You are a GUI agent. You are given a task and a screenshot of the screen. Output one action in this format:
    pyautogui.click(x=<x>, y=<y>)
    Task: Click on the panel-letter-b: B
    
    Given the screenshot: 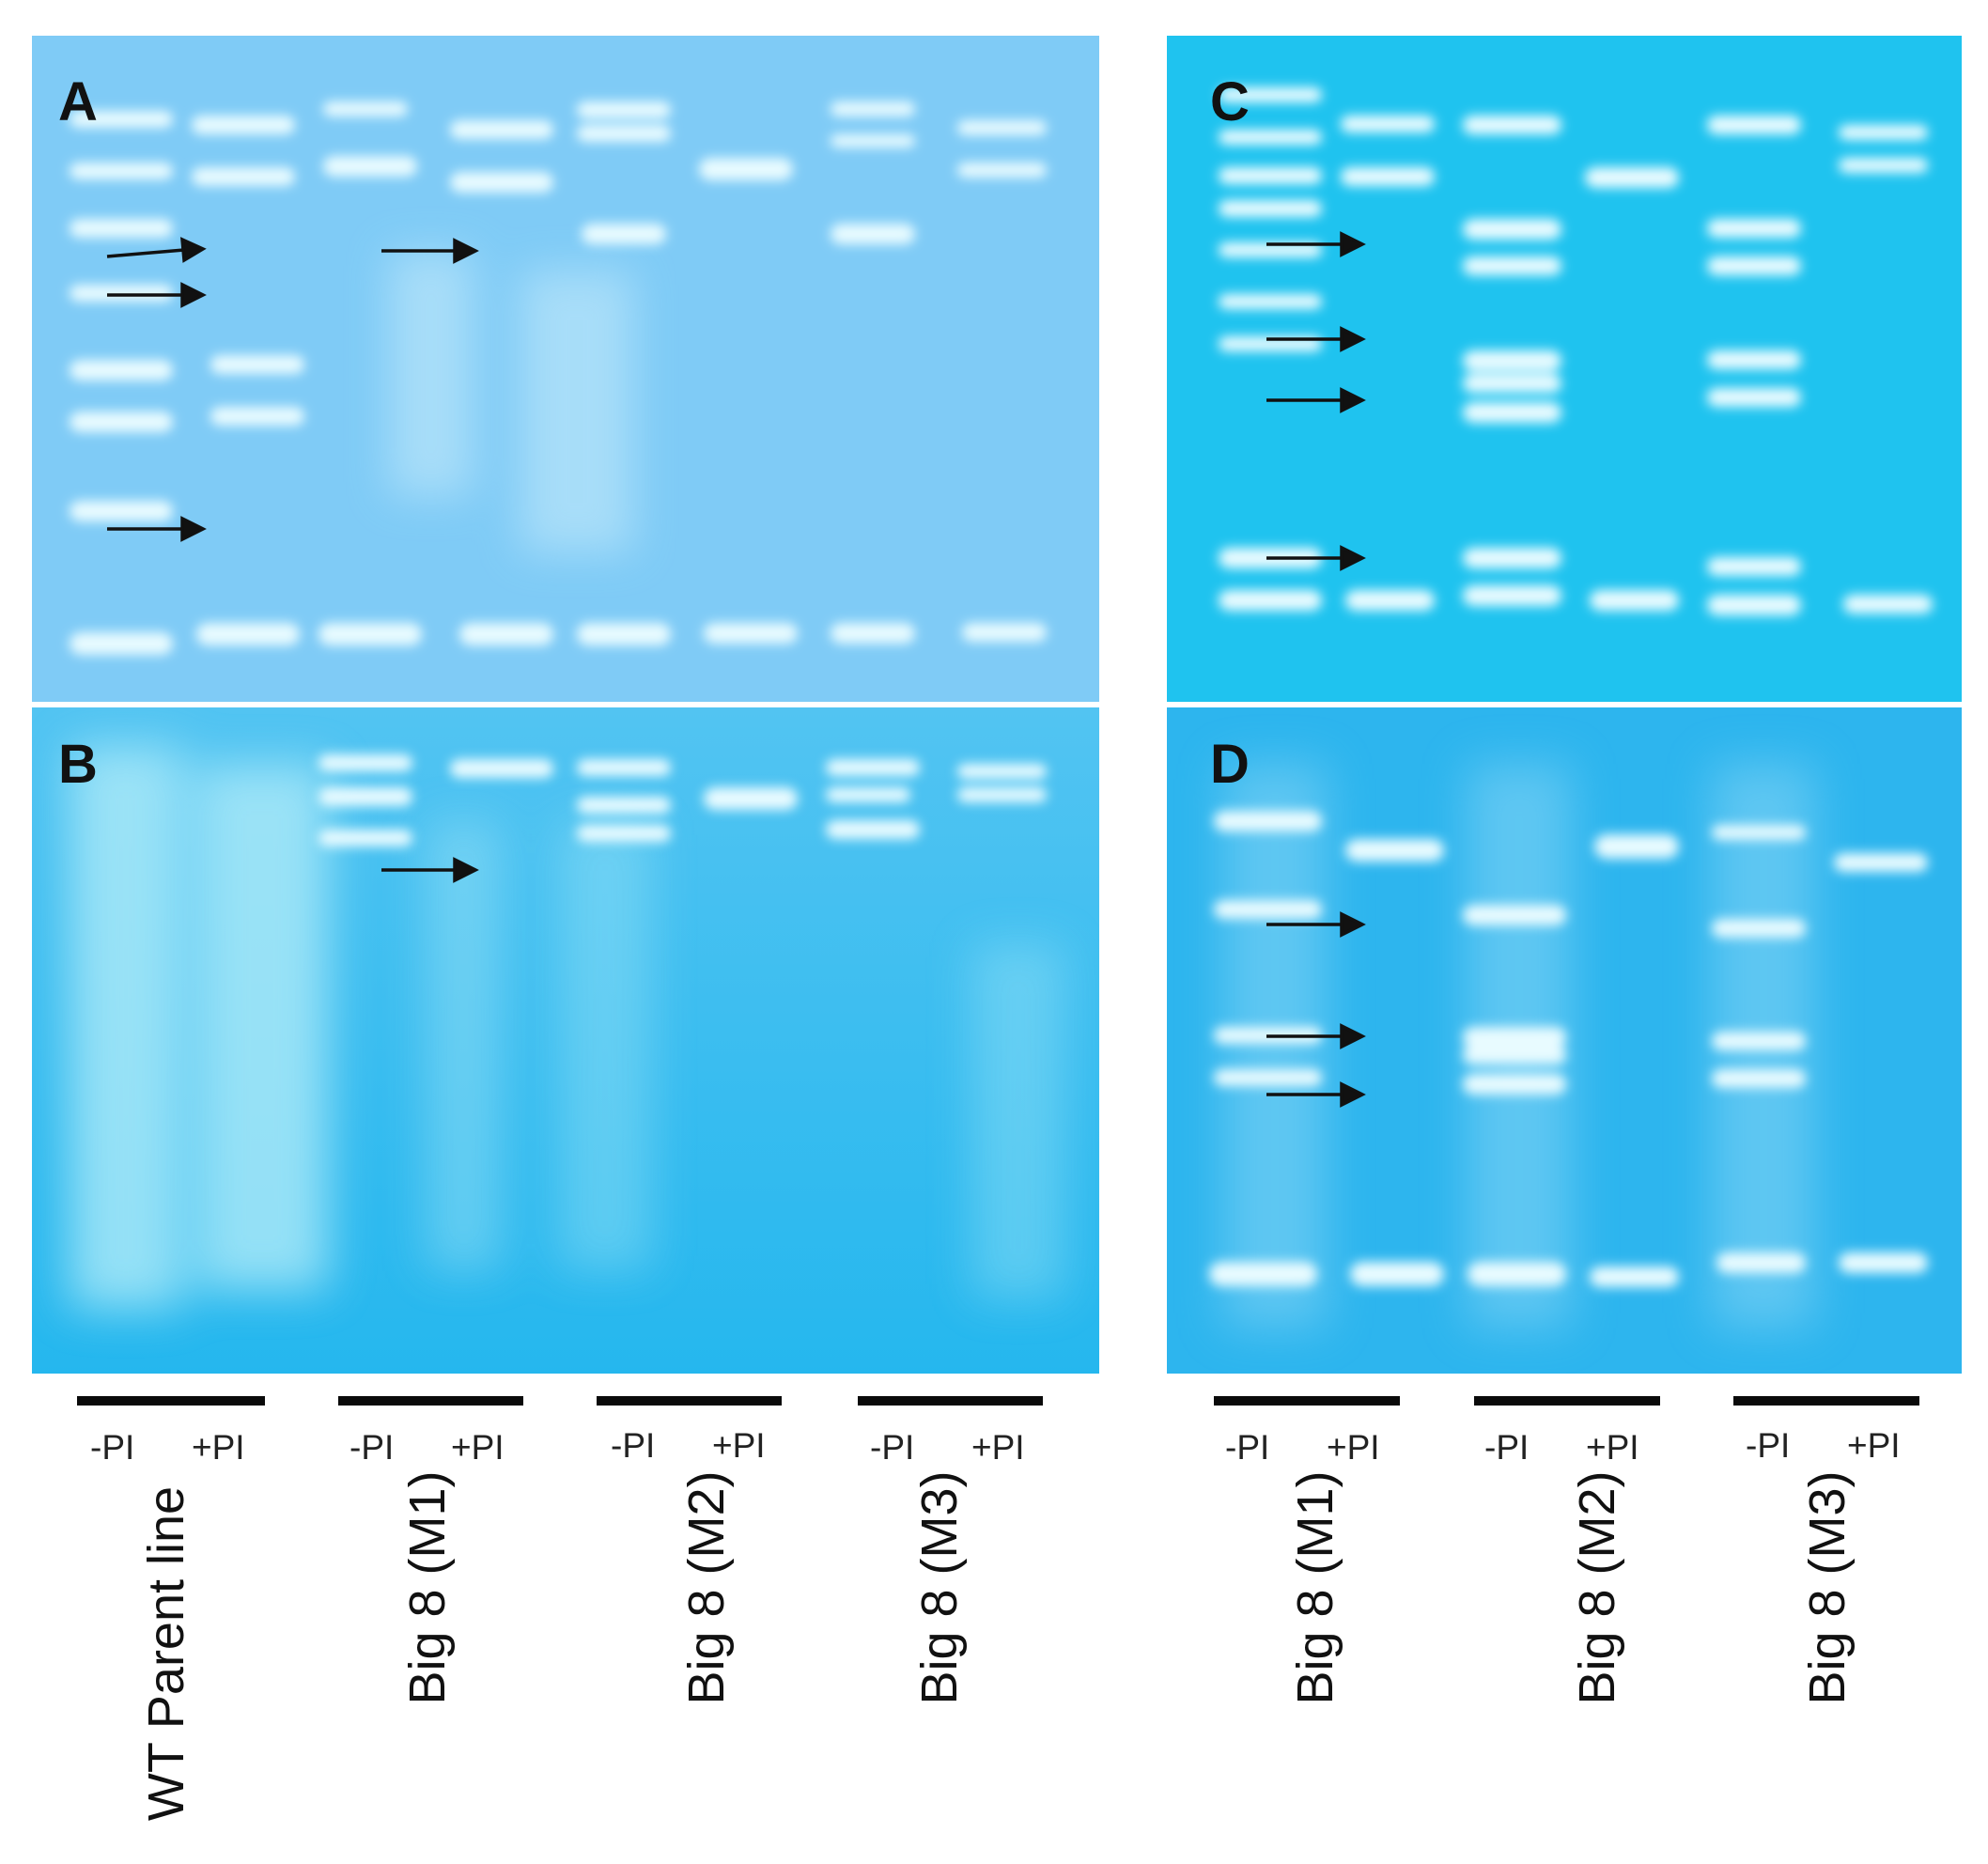 What is the action you would take?
    pyautogui.click(x=78, y=764)
    